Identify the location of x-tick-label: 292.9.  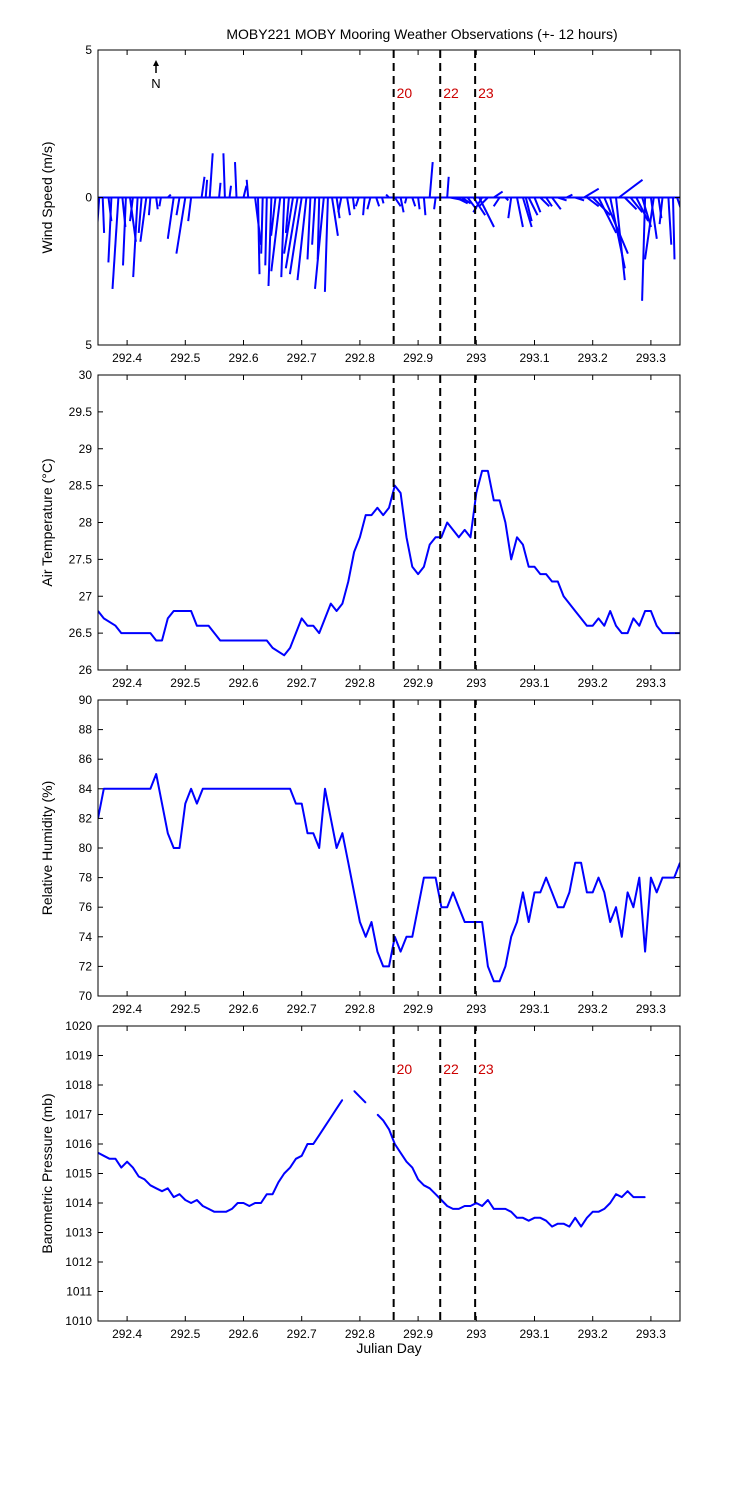
(418, 1009).